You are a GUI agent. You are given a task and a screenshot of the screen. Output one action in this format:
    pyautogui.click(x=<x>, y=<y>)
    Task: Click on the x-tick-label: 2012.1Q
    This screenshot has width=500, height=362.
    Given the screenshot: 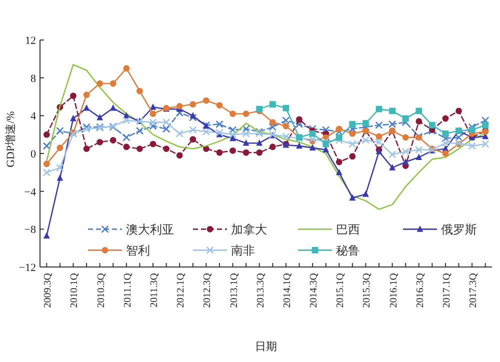 What is the action you would take?
    pyautogui.click(x=181, y=290)
    